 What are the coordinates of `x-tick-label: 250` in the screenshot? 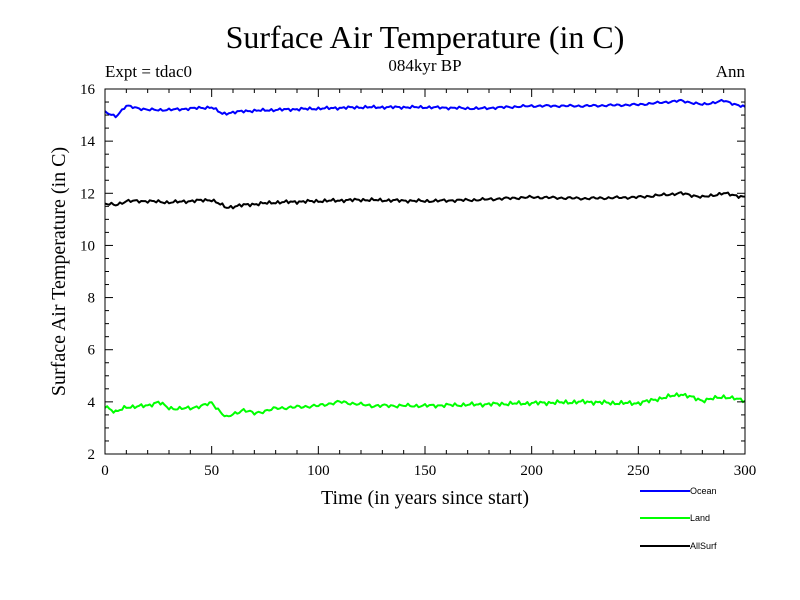 It's located at (638, 471).